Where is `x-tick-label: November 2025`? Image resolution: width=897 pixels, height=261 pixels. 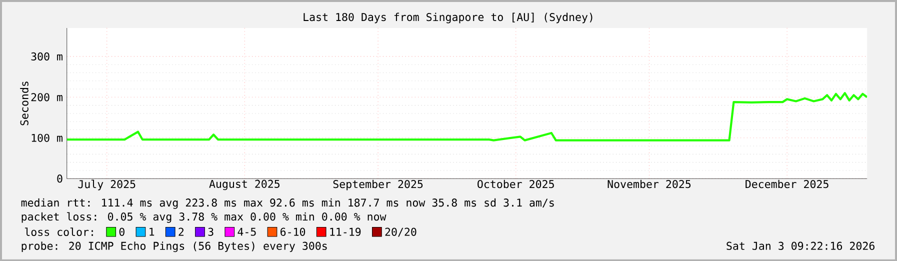
x-tick-label: November 2025 is located at coordinates (649, 184).